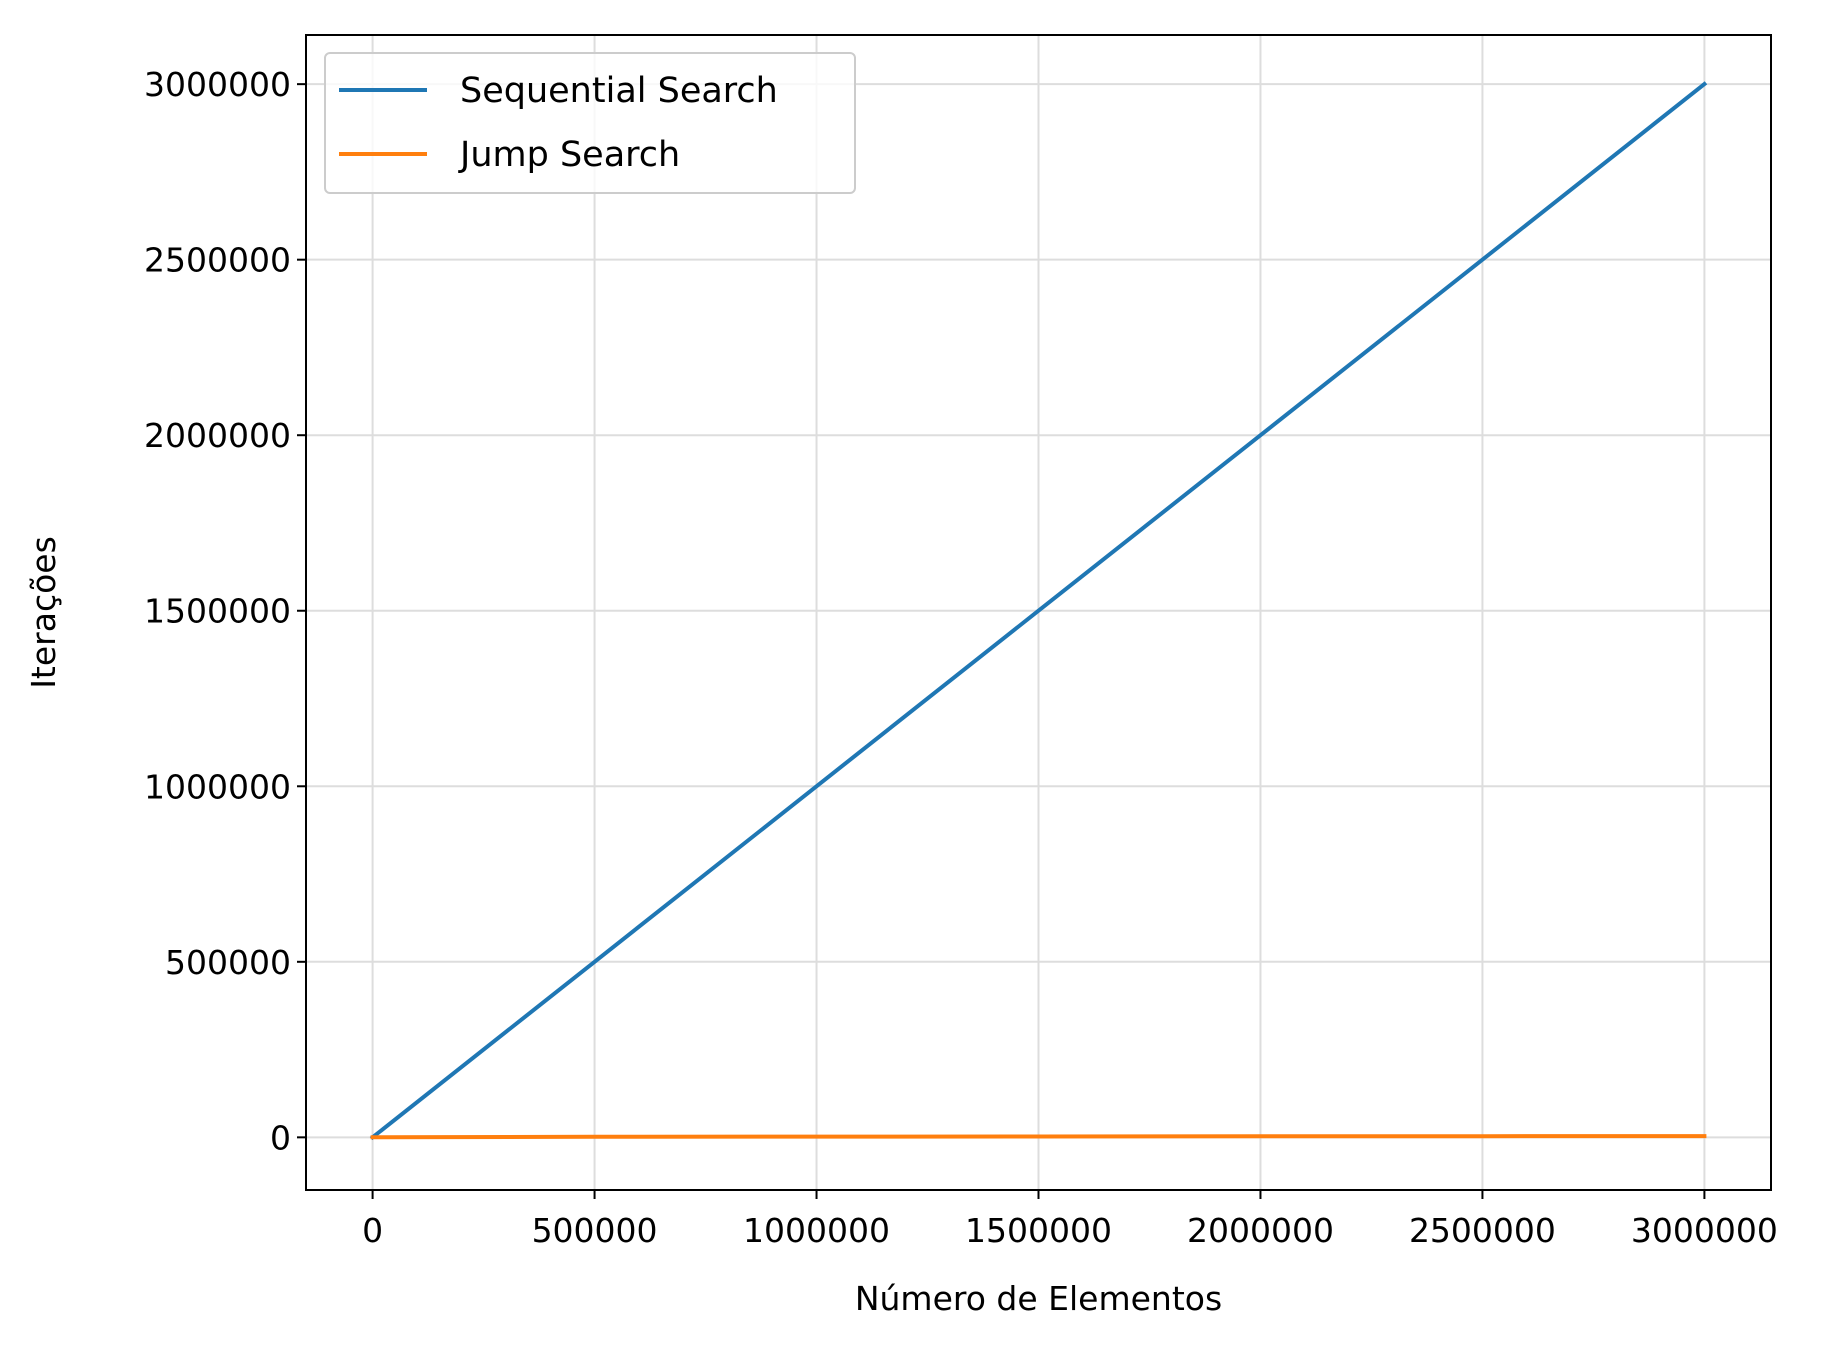 The width and height of the screenshot is (1823, 1345). What do you see at coordinates (619, 91) in the screenshot?
I see `legend-label: Sequential Search` at bounding box center [619, 91].